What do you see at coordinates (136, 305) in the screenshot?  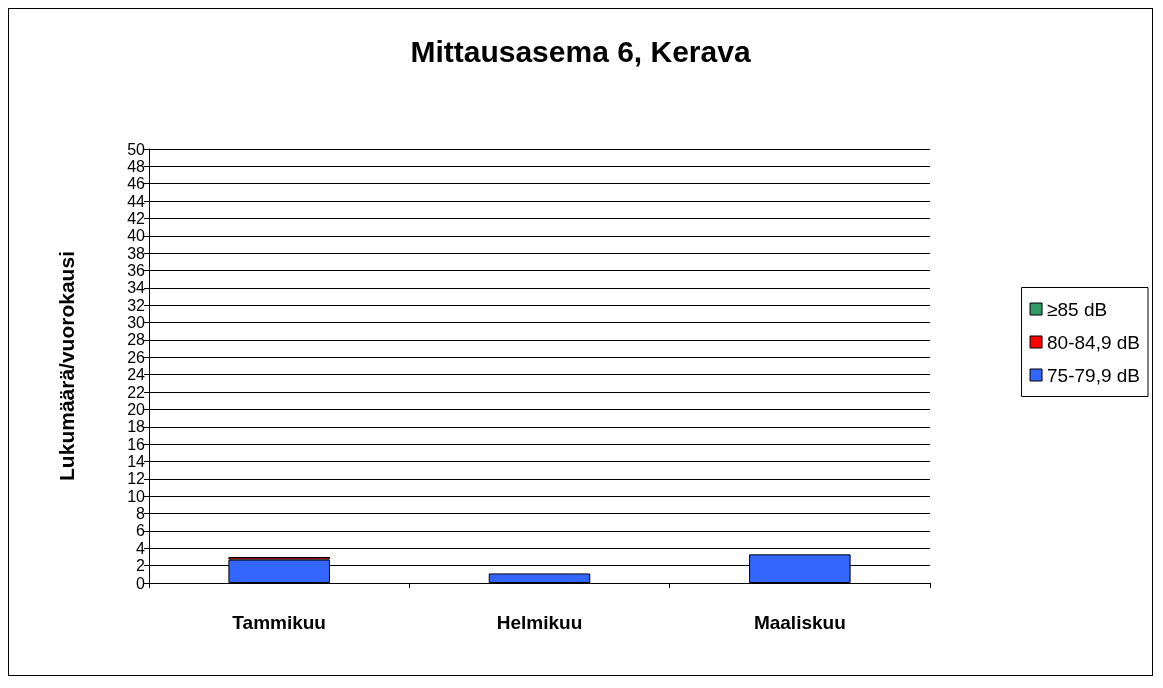 I see `y-tick-label: 32` at bounding box center [136, 305].